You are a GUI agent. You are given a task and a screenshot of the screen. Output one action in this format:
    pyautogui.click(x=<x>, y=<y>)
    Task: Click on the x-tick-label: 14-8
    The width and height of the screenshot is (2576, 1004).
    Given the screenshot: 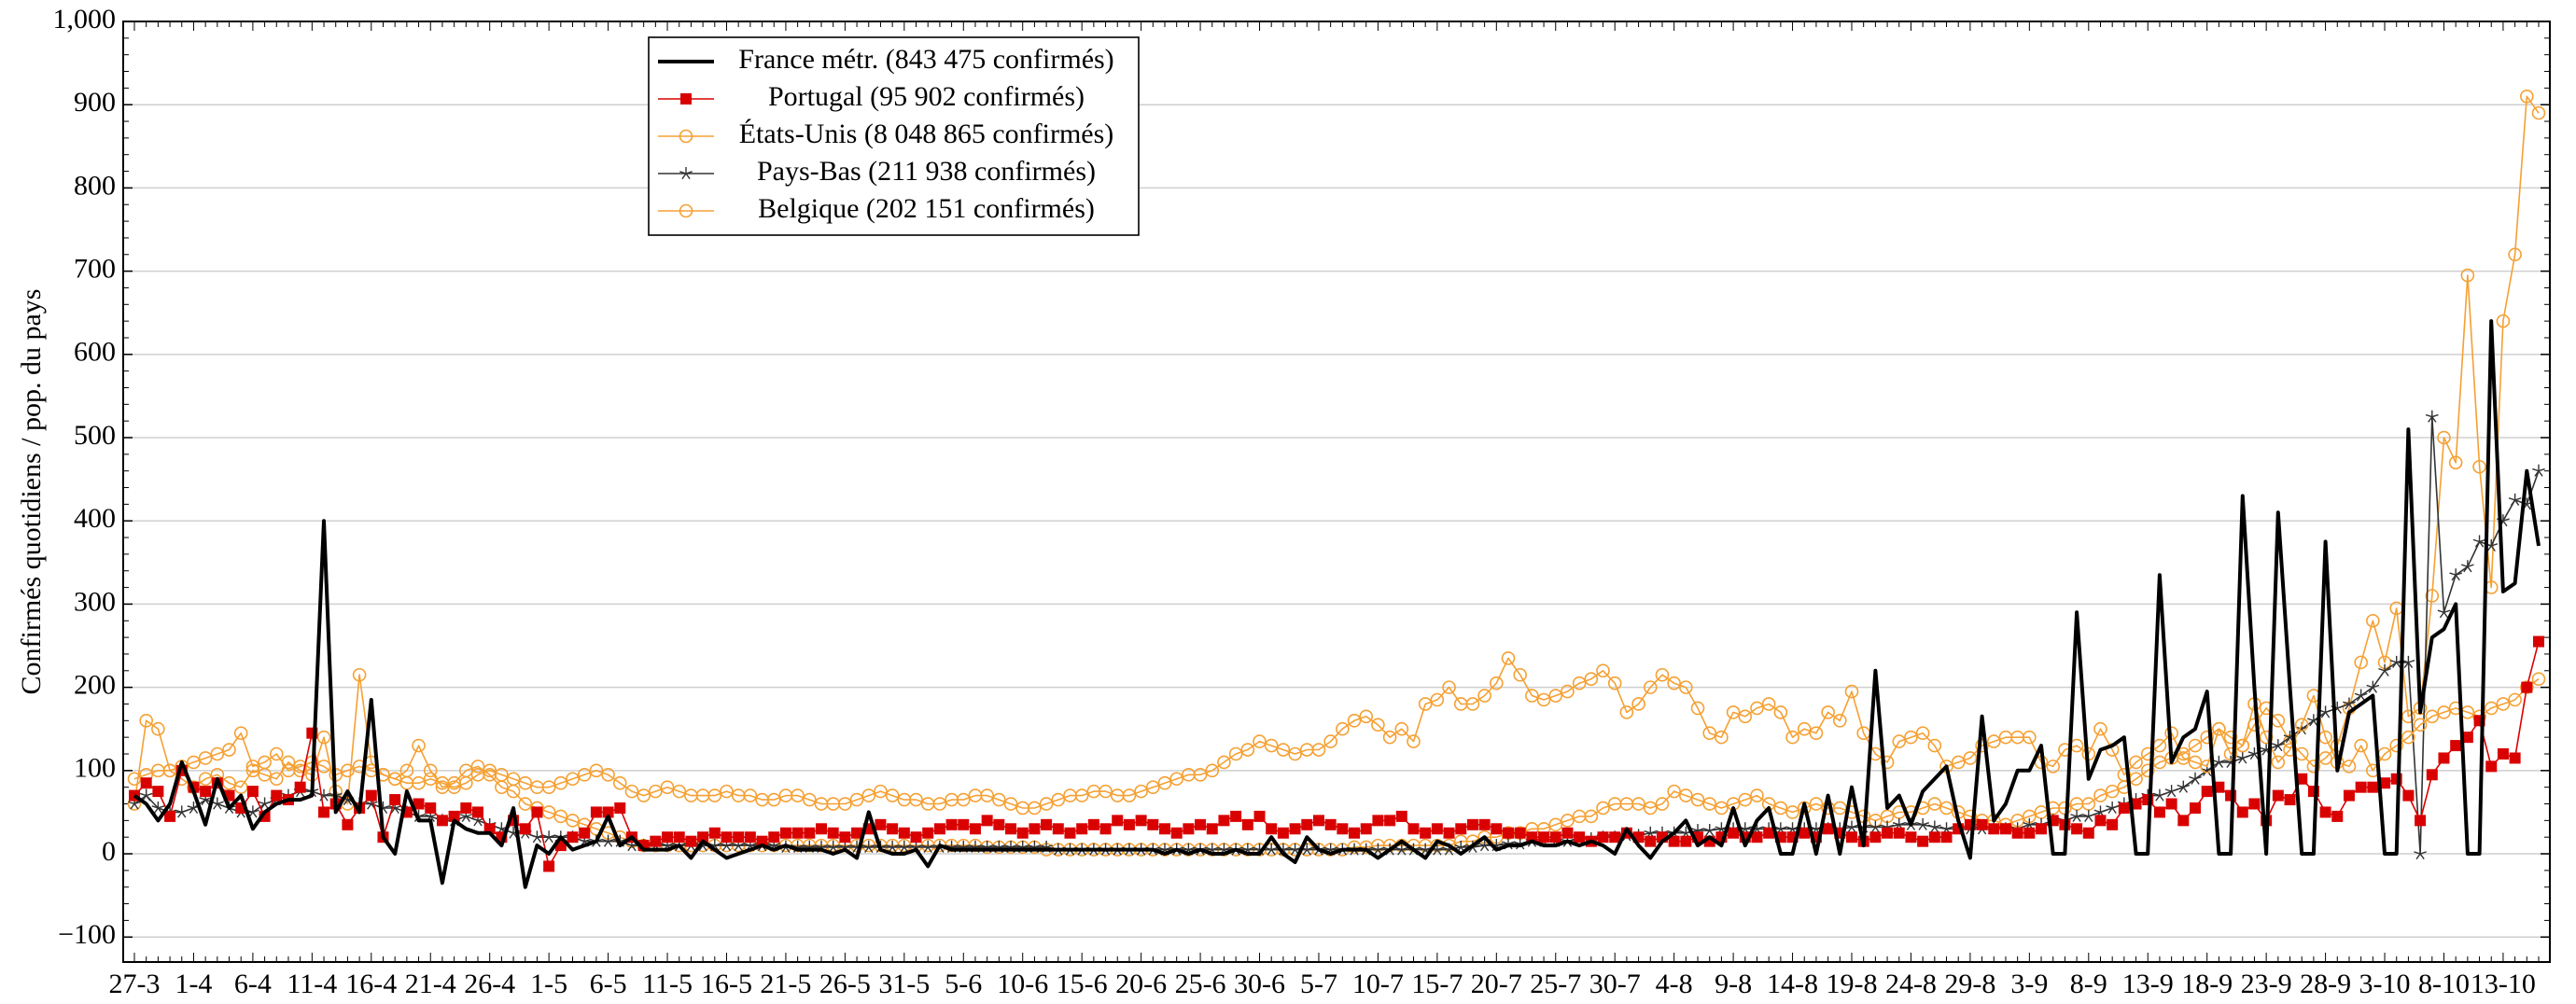 What is the action you would take?
    pyautogui.click(x=1792, y=984)
    